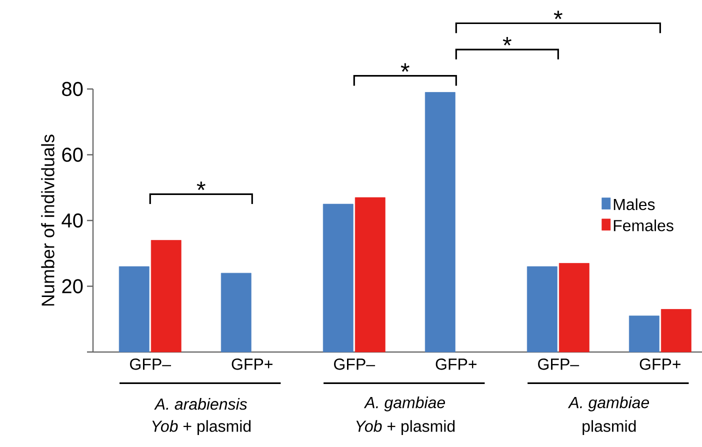 Image resolution: width=702 pixels, height=447 pixels. Describe the element at coordinates (201, 404) in the screenshot. I see `text: A. arabiensis` at that location.